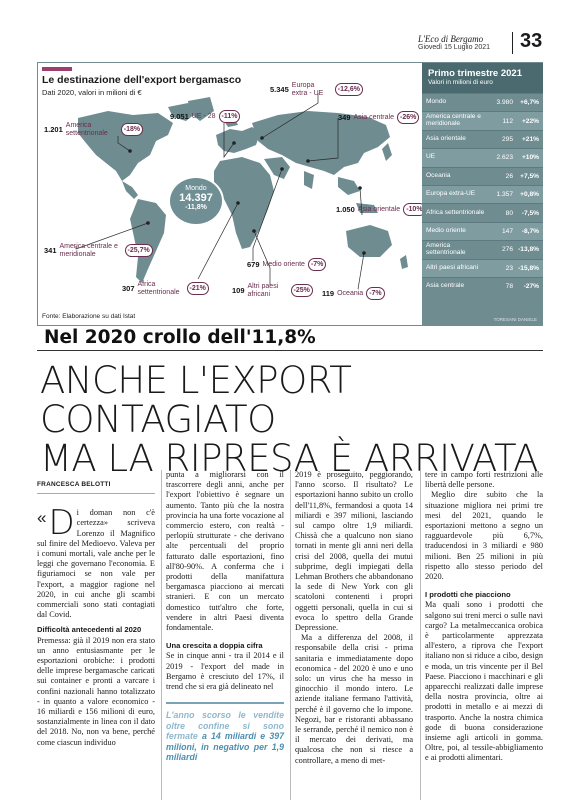  I want to click on table-cell-name: Asia centrale, so click(445, 286).